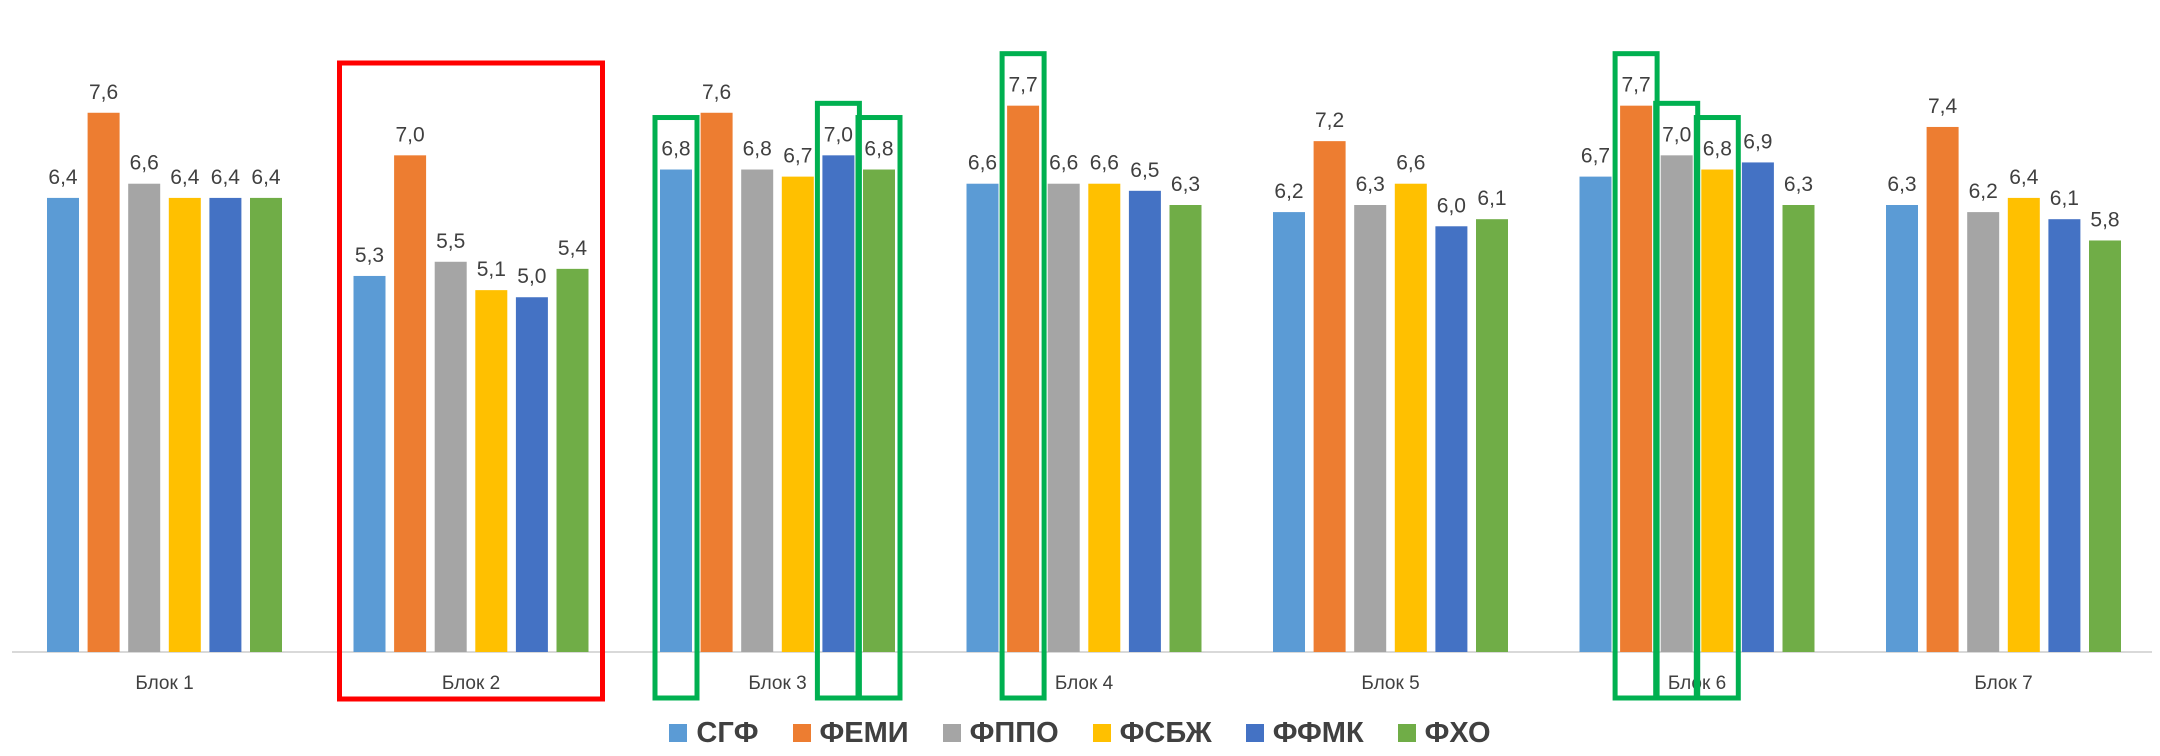 This screenshot has height=756, width=2160. What do you see at coordinates (1983, 432) in the screenshot?
I see `bar-ФППО-Блок-7` at bounding box center [1983, 432].